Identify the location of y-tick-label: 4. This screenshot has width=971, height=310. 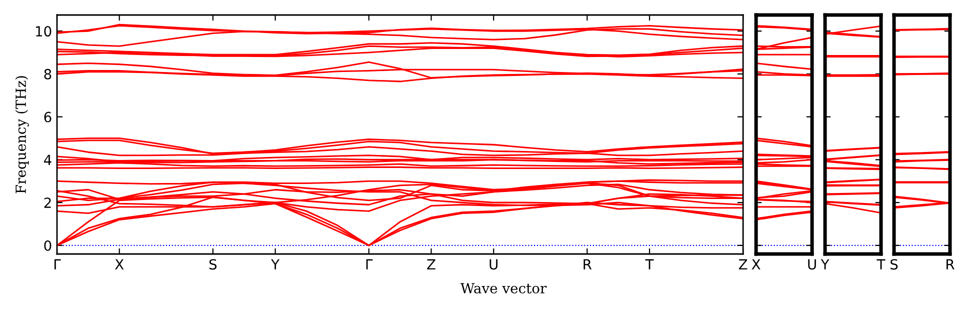
(48, 159).